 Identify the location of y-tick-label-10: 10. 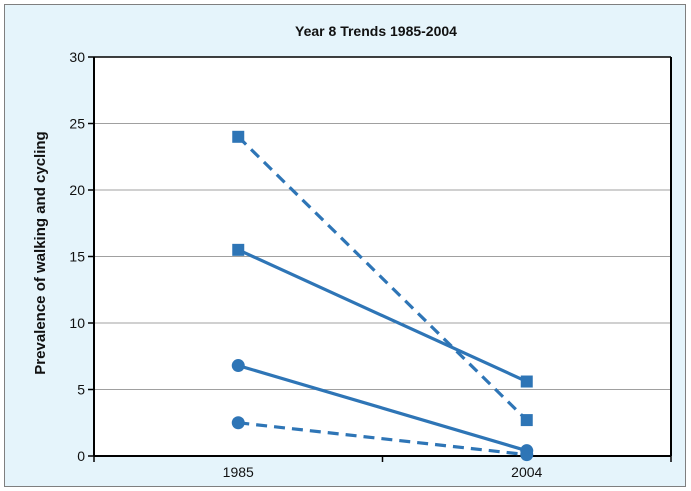
(77, 323).